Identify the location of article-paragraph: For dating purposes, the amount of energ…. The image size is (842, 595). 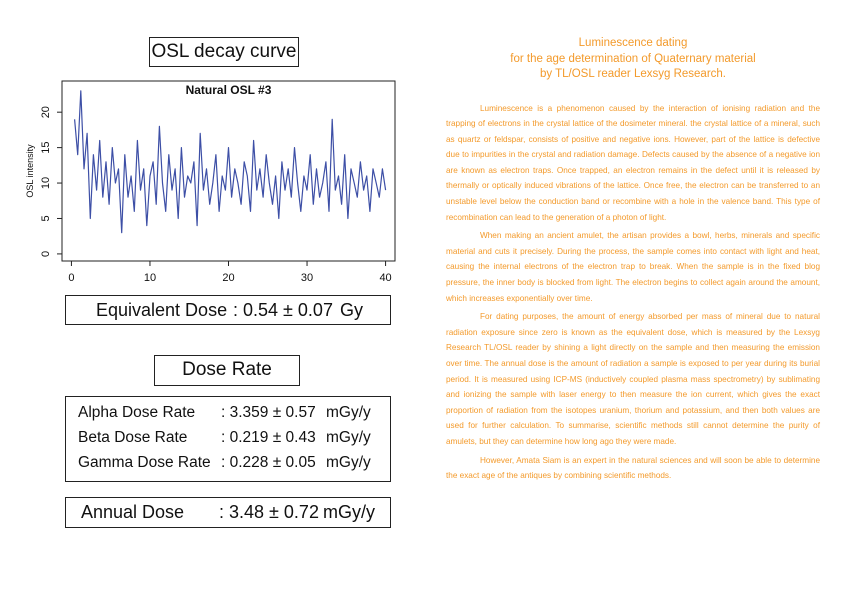
(633, 379).